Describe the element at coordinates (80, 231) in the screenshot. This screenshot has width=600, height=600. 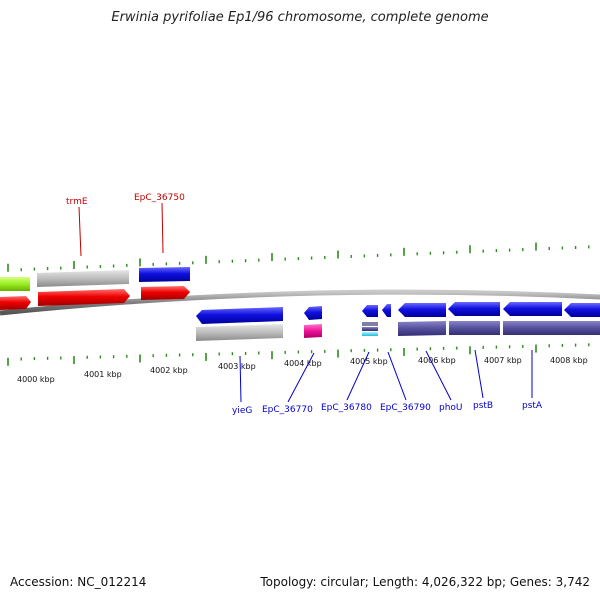
I see `leader-trmE` at that location.